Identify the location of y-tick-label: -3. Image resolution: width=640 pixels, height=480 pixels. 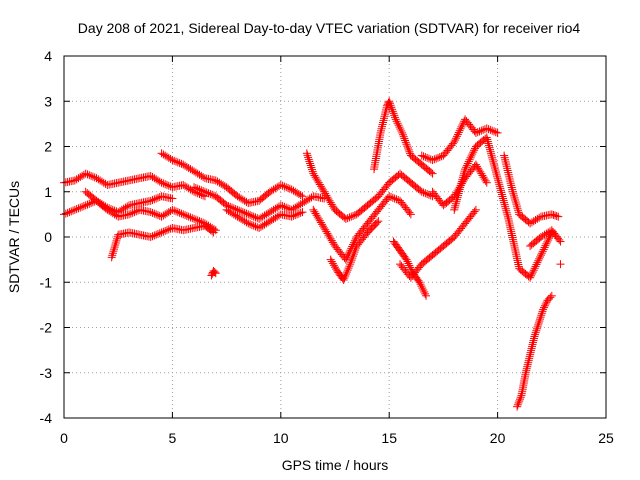
(46, 373).